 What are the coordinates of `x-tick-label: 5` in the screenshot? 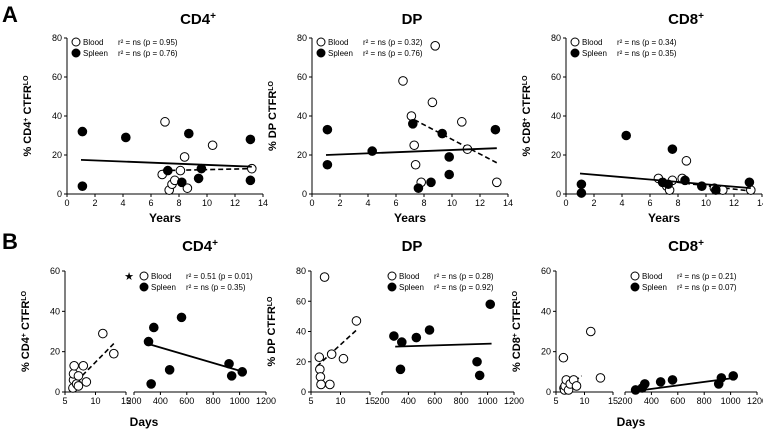 It's located at (555, 401).